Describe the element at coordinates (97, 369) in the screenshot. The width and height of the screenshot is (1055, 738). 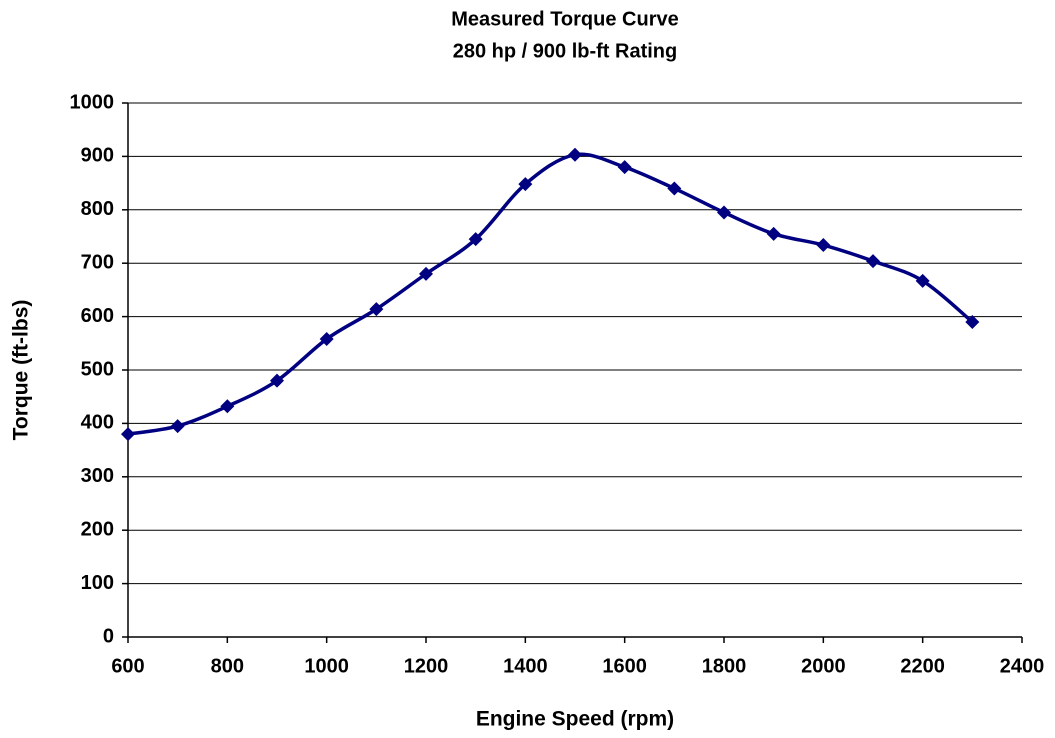
I see `y-tick-label: 500` at that location.